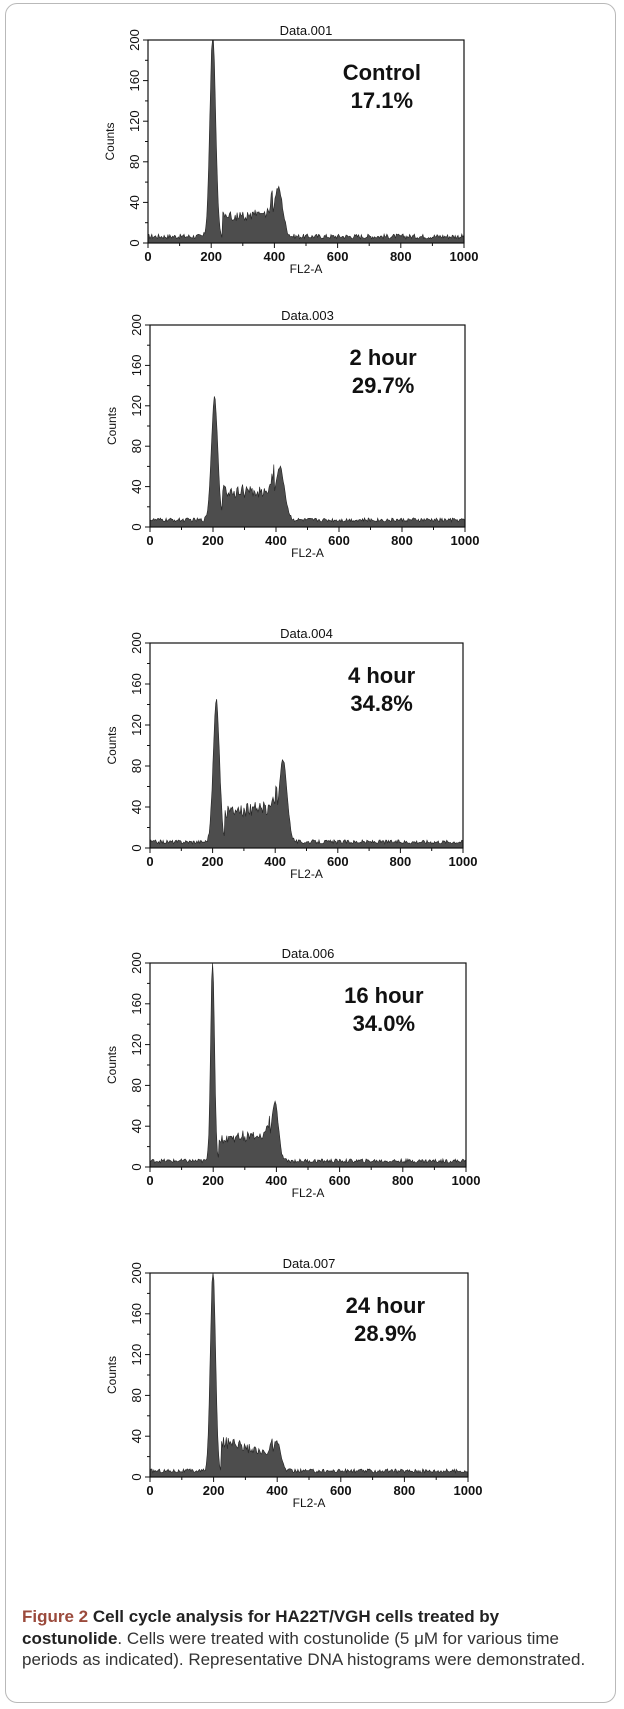 The height and width of the screenshot is (1709, 624). What do you see at coordinates (381, 703) in the screenshot?
I see `annotation-percent: 34.8%` at bounding box center [381, 703].